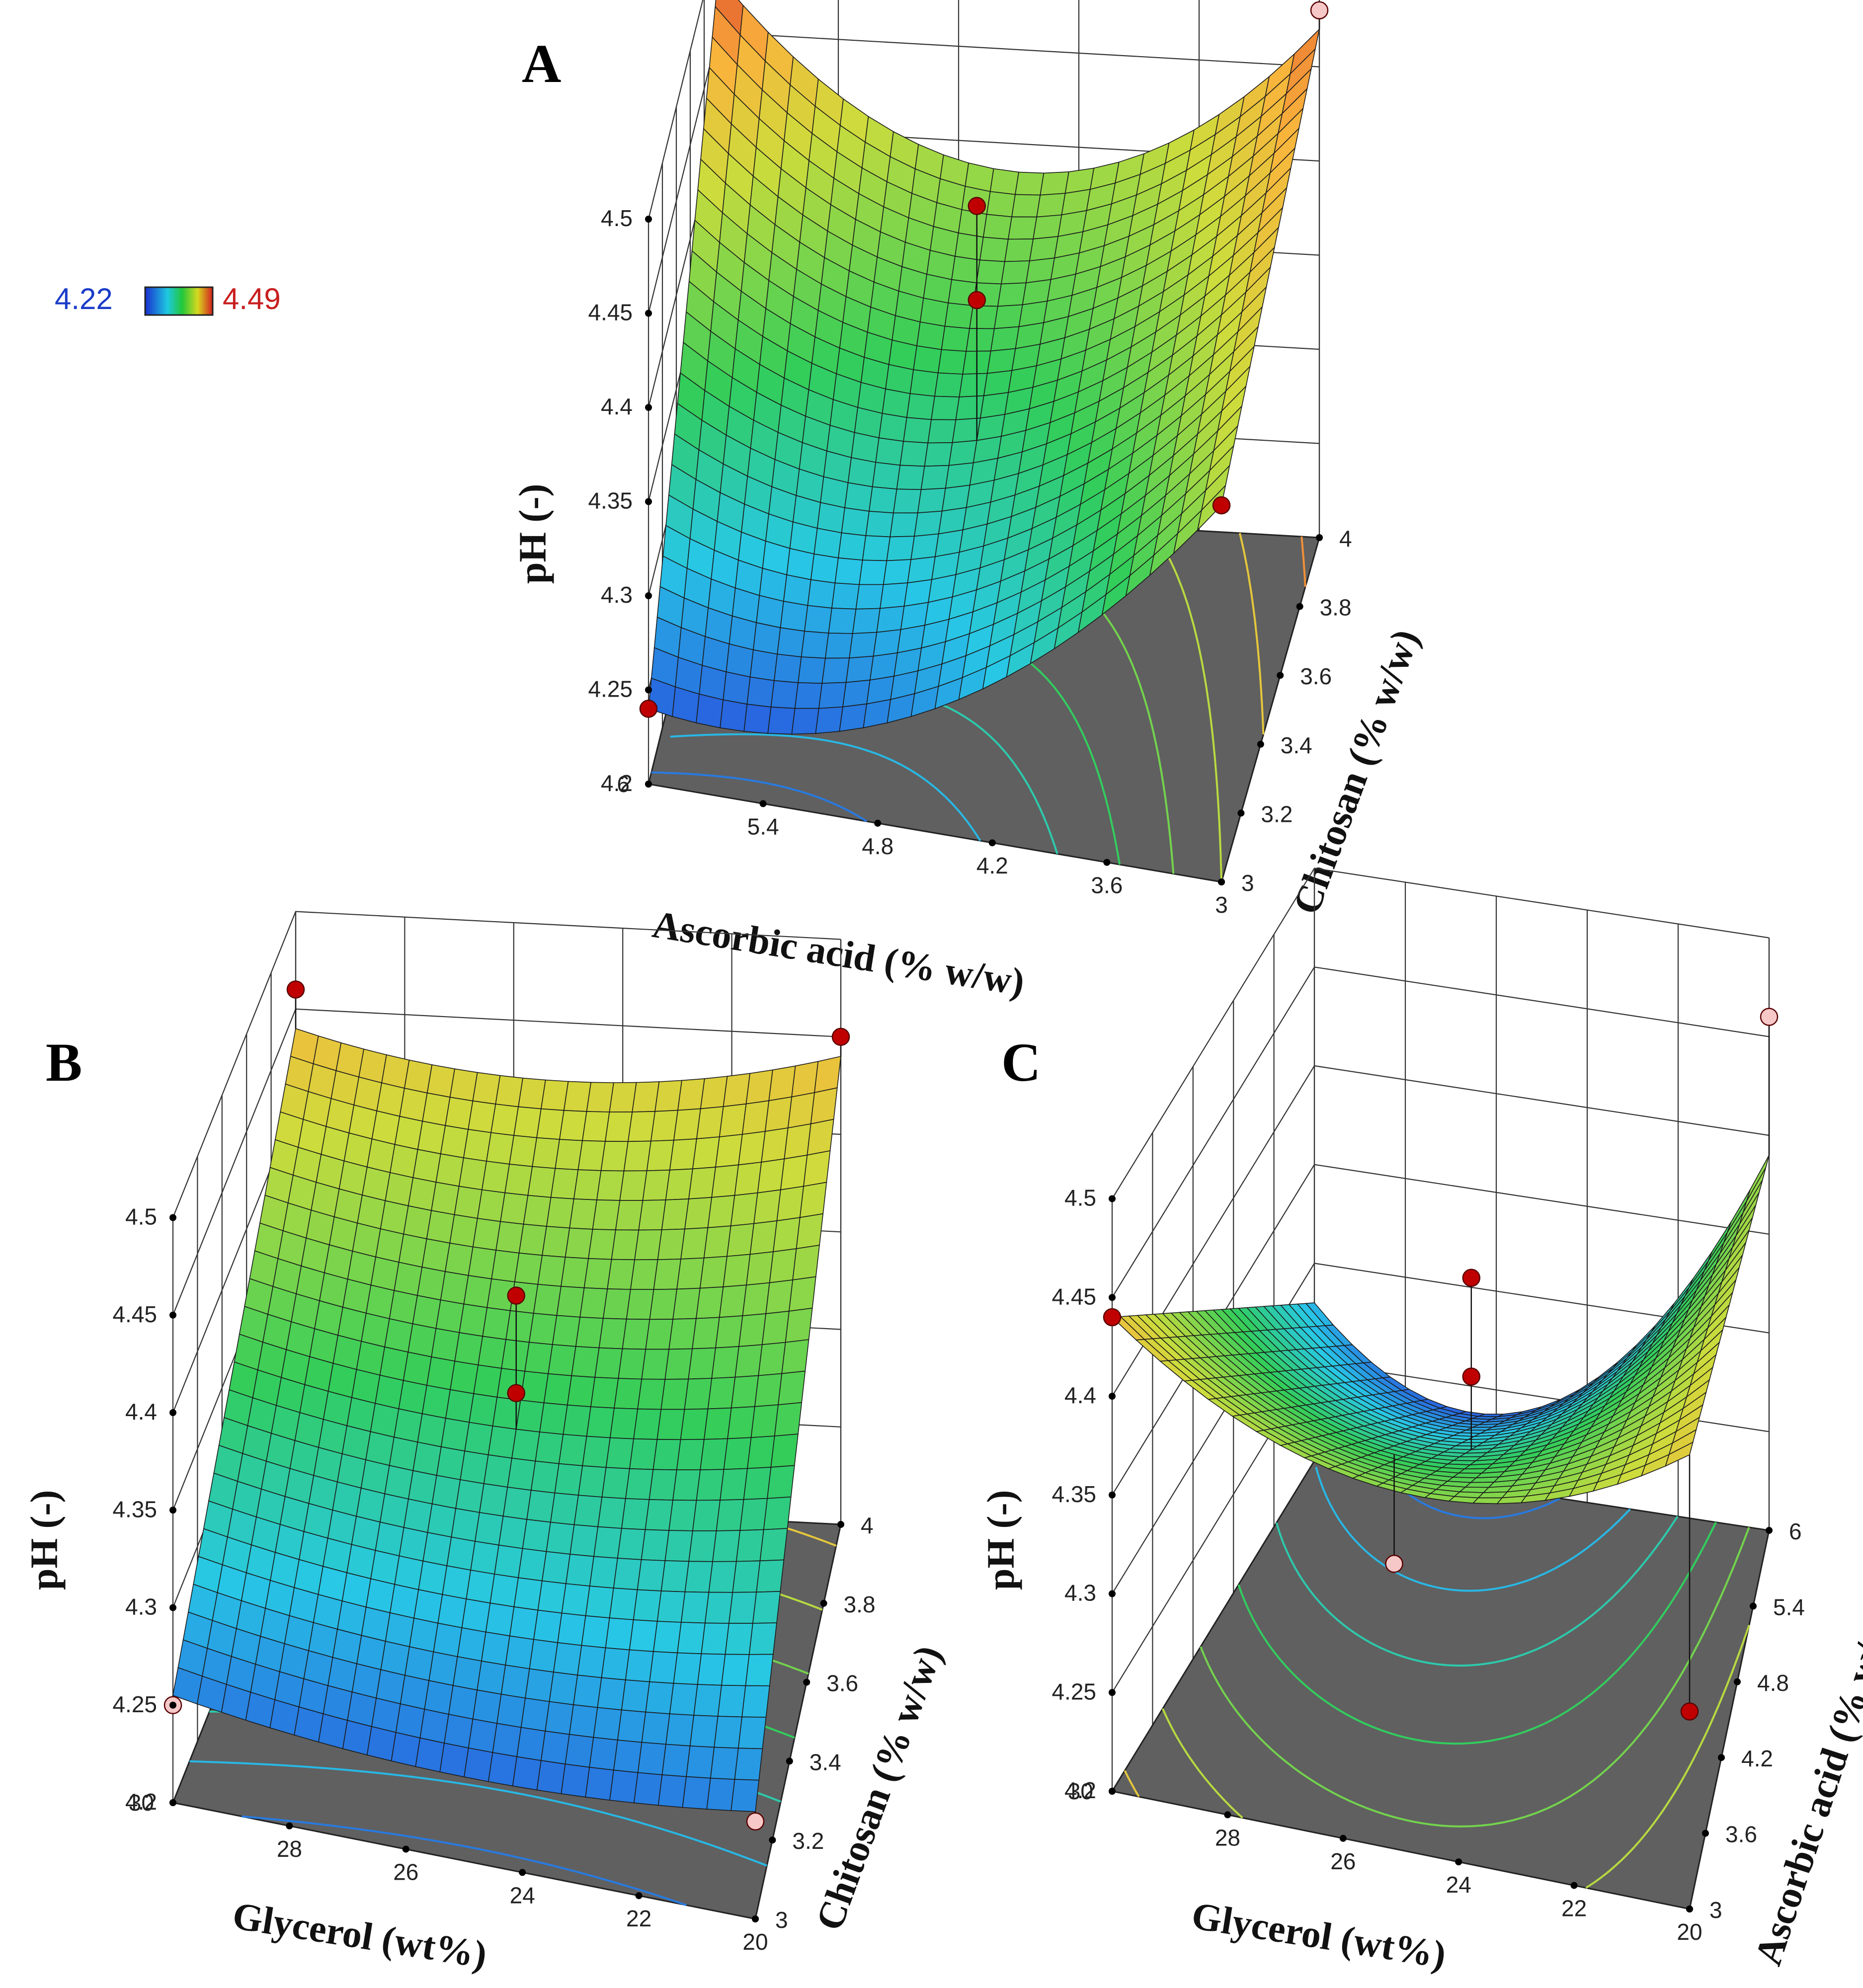  Describe the element at coordinates (1001, 1540) in the screenshot. I see `z-axis-title-c: pH (-)` at that location.